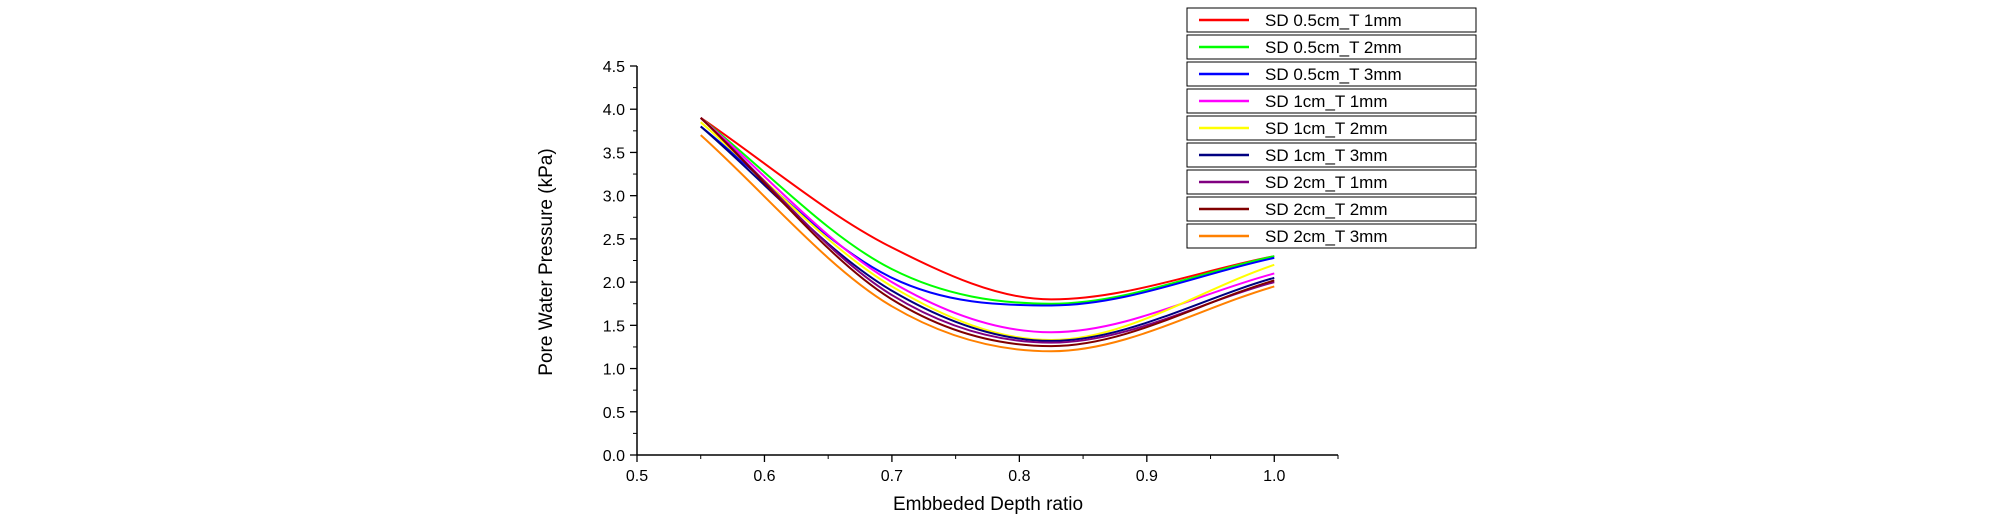 This screenshot has width=2008, height=517. What do you see at coordinates (614, 197) in the screenshot?
I see `y-tick-label: 3.0` at bounding box center [614, 197].